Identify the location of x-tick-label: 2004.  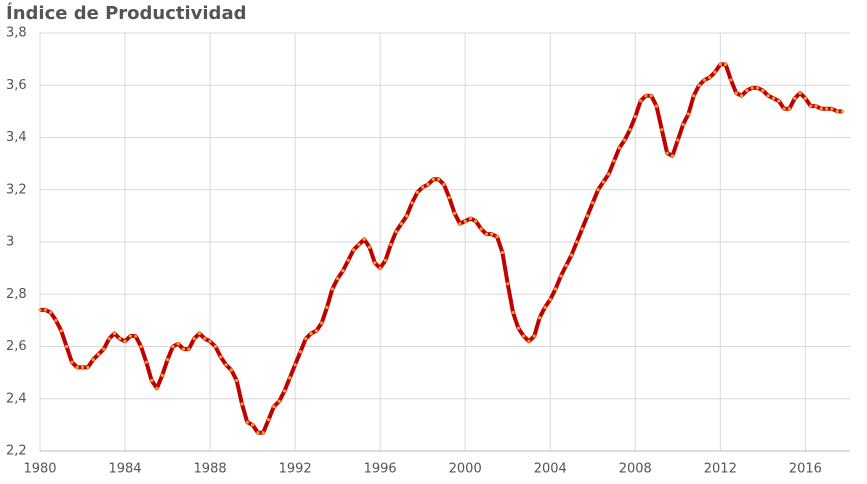
(550, 469).